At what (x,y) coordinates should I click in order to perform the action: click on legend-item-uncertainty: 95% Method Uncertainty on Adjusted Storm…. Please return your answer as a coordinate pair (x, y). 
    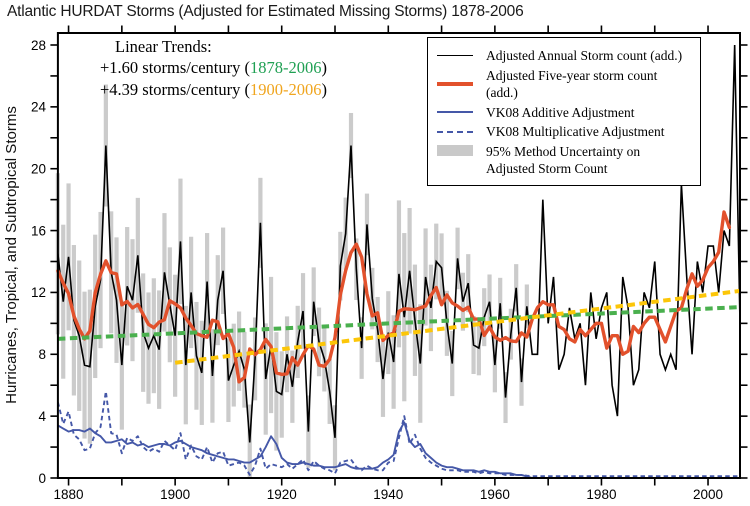
    Looking at the image, I should click on (564, 160).